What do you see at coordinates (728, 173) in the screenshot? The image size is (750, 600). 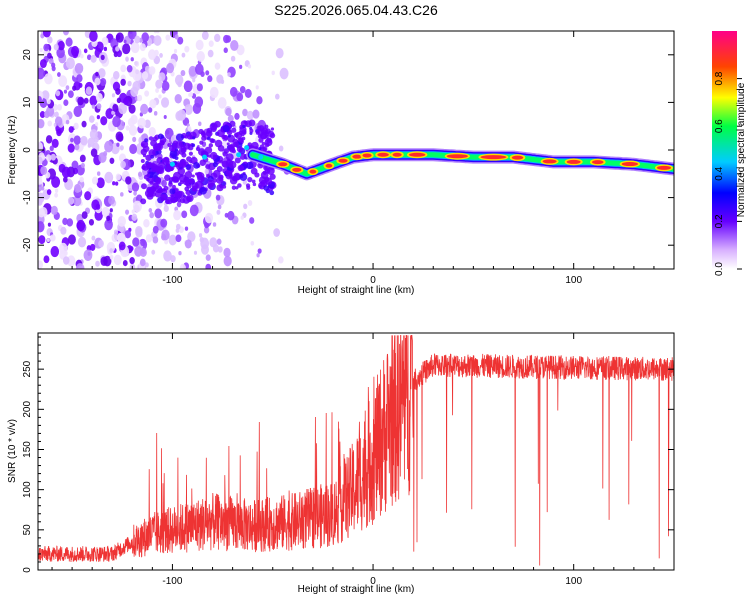 I see `colorbar-ticks: 0.0 0.2 0.4 0.6 0.8` at bounding box center [728, 173].